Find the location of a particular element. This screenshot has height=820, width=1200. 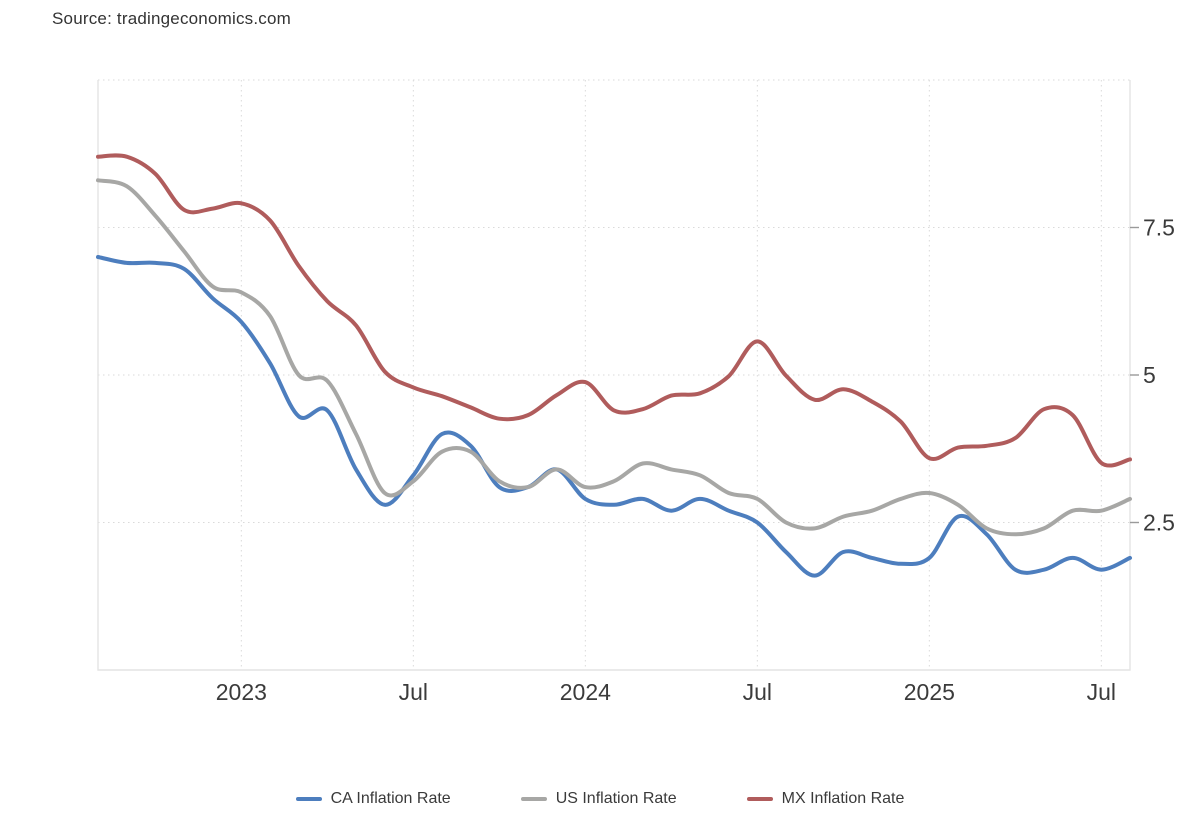

x-axis-label: 2024 is located at coordinates (585, 692).